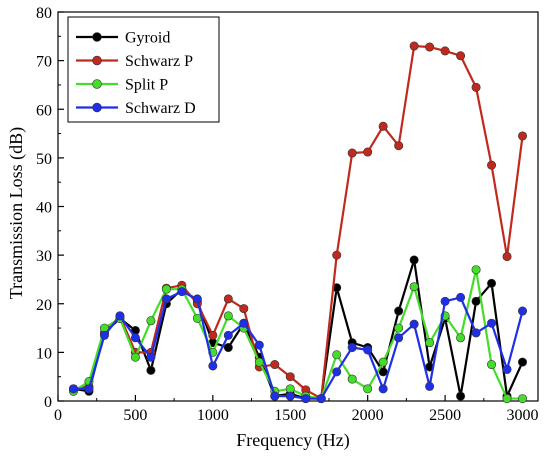 The width and height of the screenshot is (550, 456). What do you see at coordinates (44, 305) in the screenshot?
I see `y-tick-label: 20` at bounding box center [44, 305].